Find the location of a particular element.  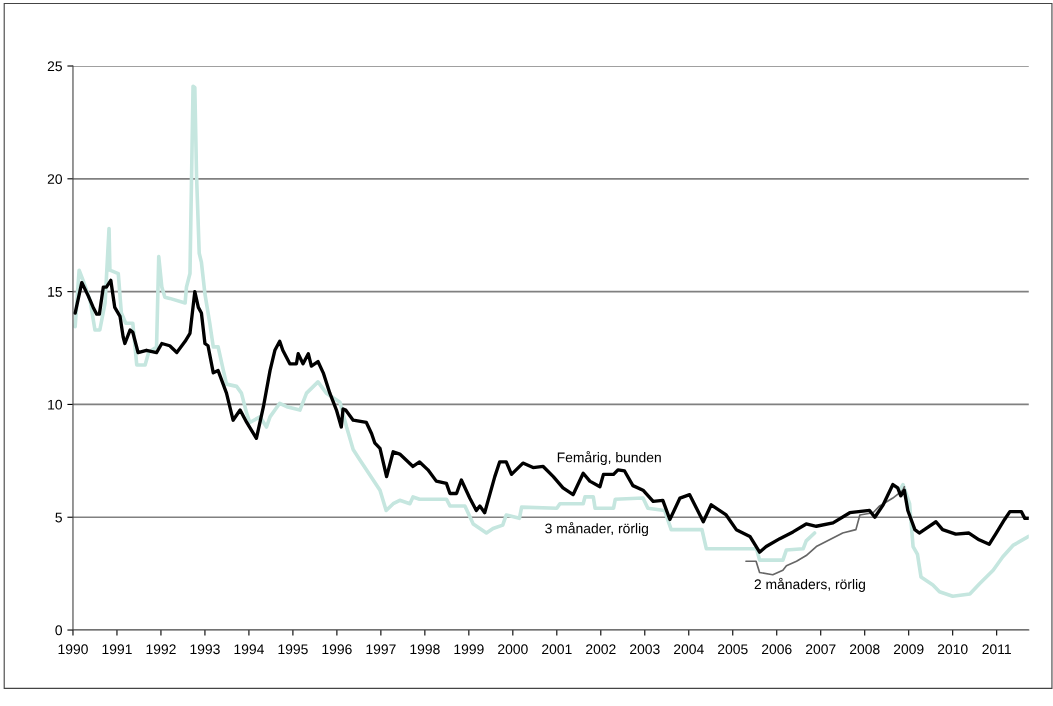

x-tick-label: 1993 is located at coordinates (205, 649).